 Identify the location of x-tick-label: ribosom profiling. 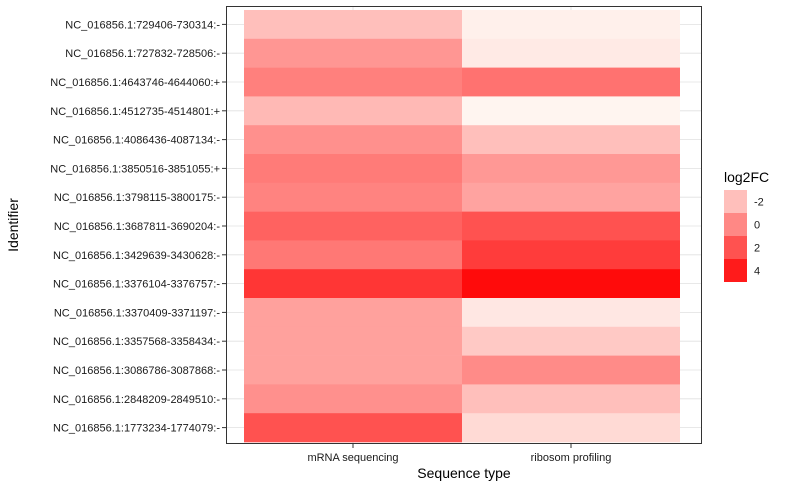
(571, 458).